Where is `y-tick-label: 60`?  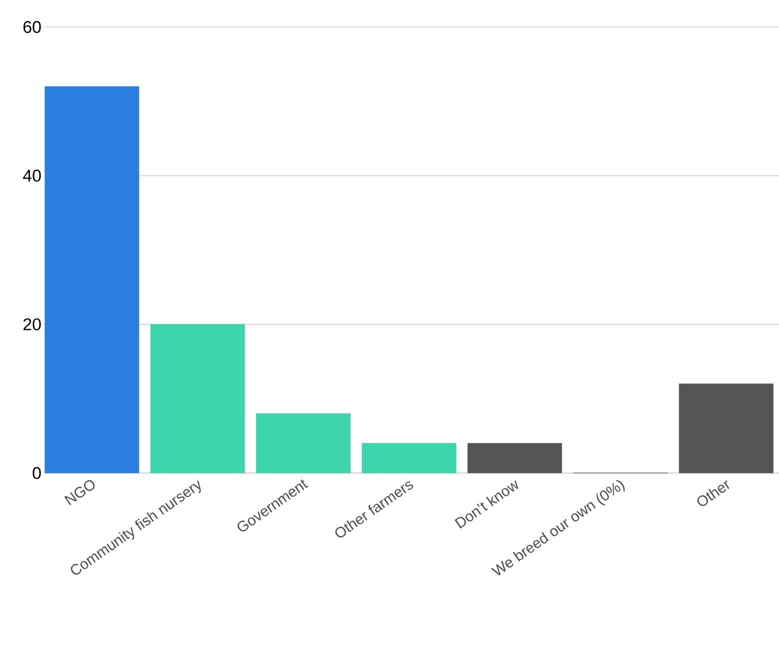
y-tick-label: 60 is located at coordinates (32, 27).